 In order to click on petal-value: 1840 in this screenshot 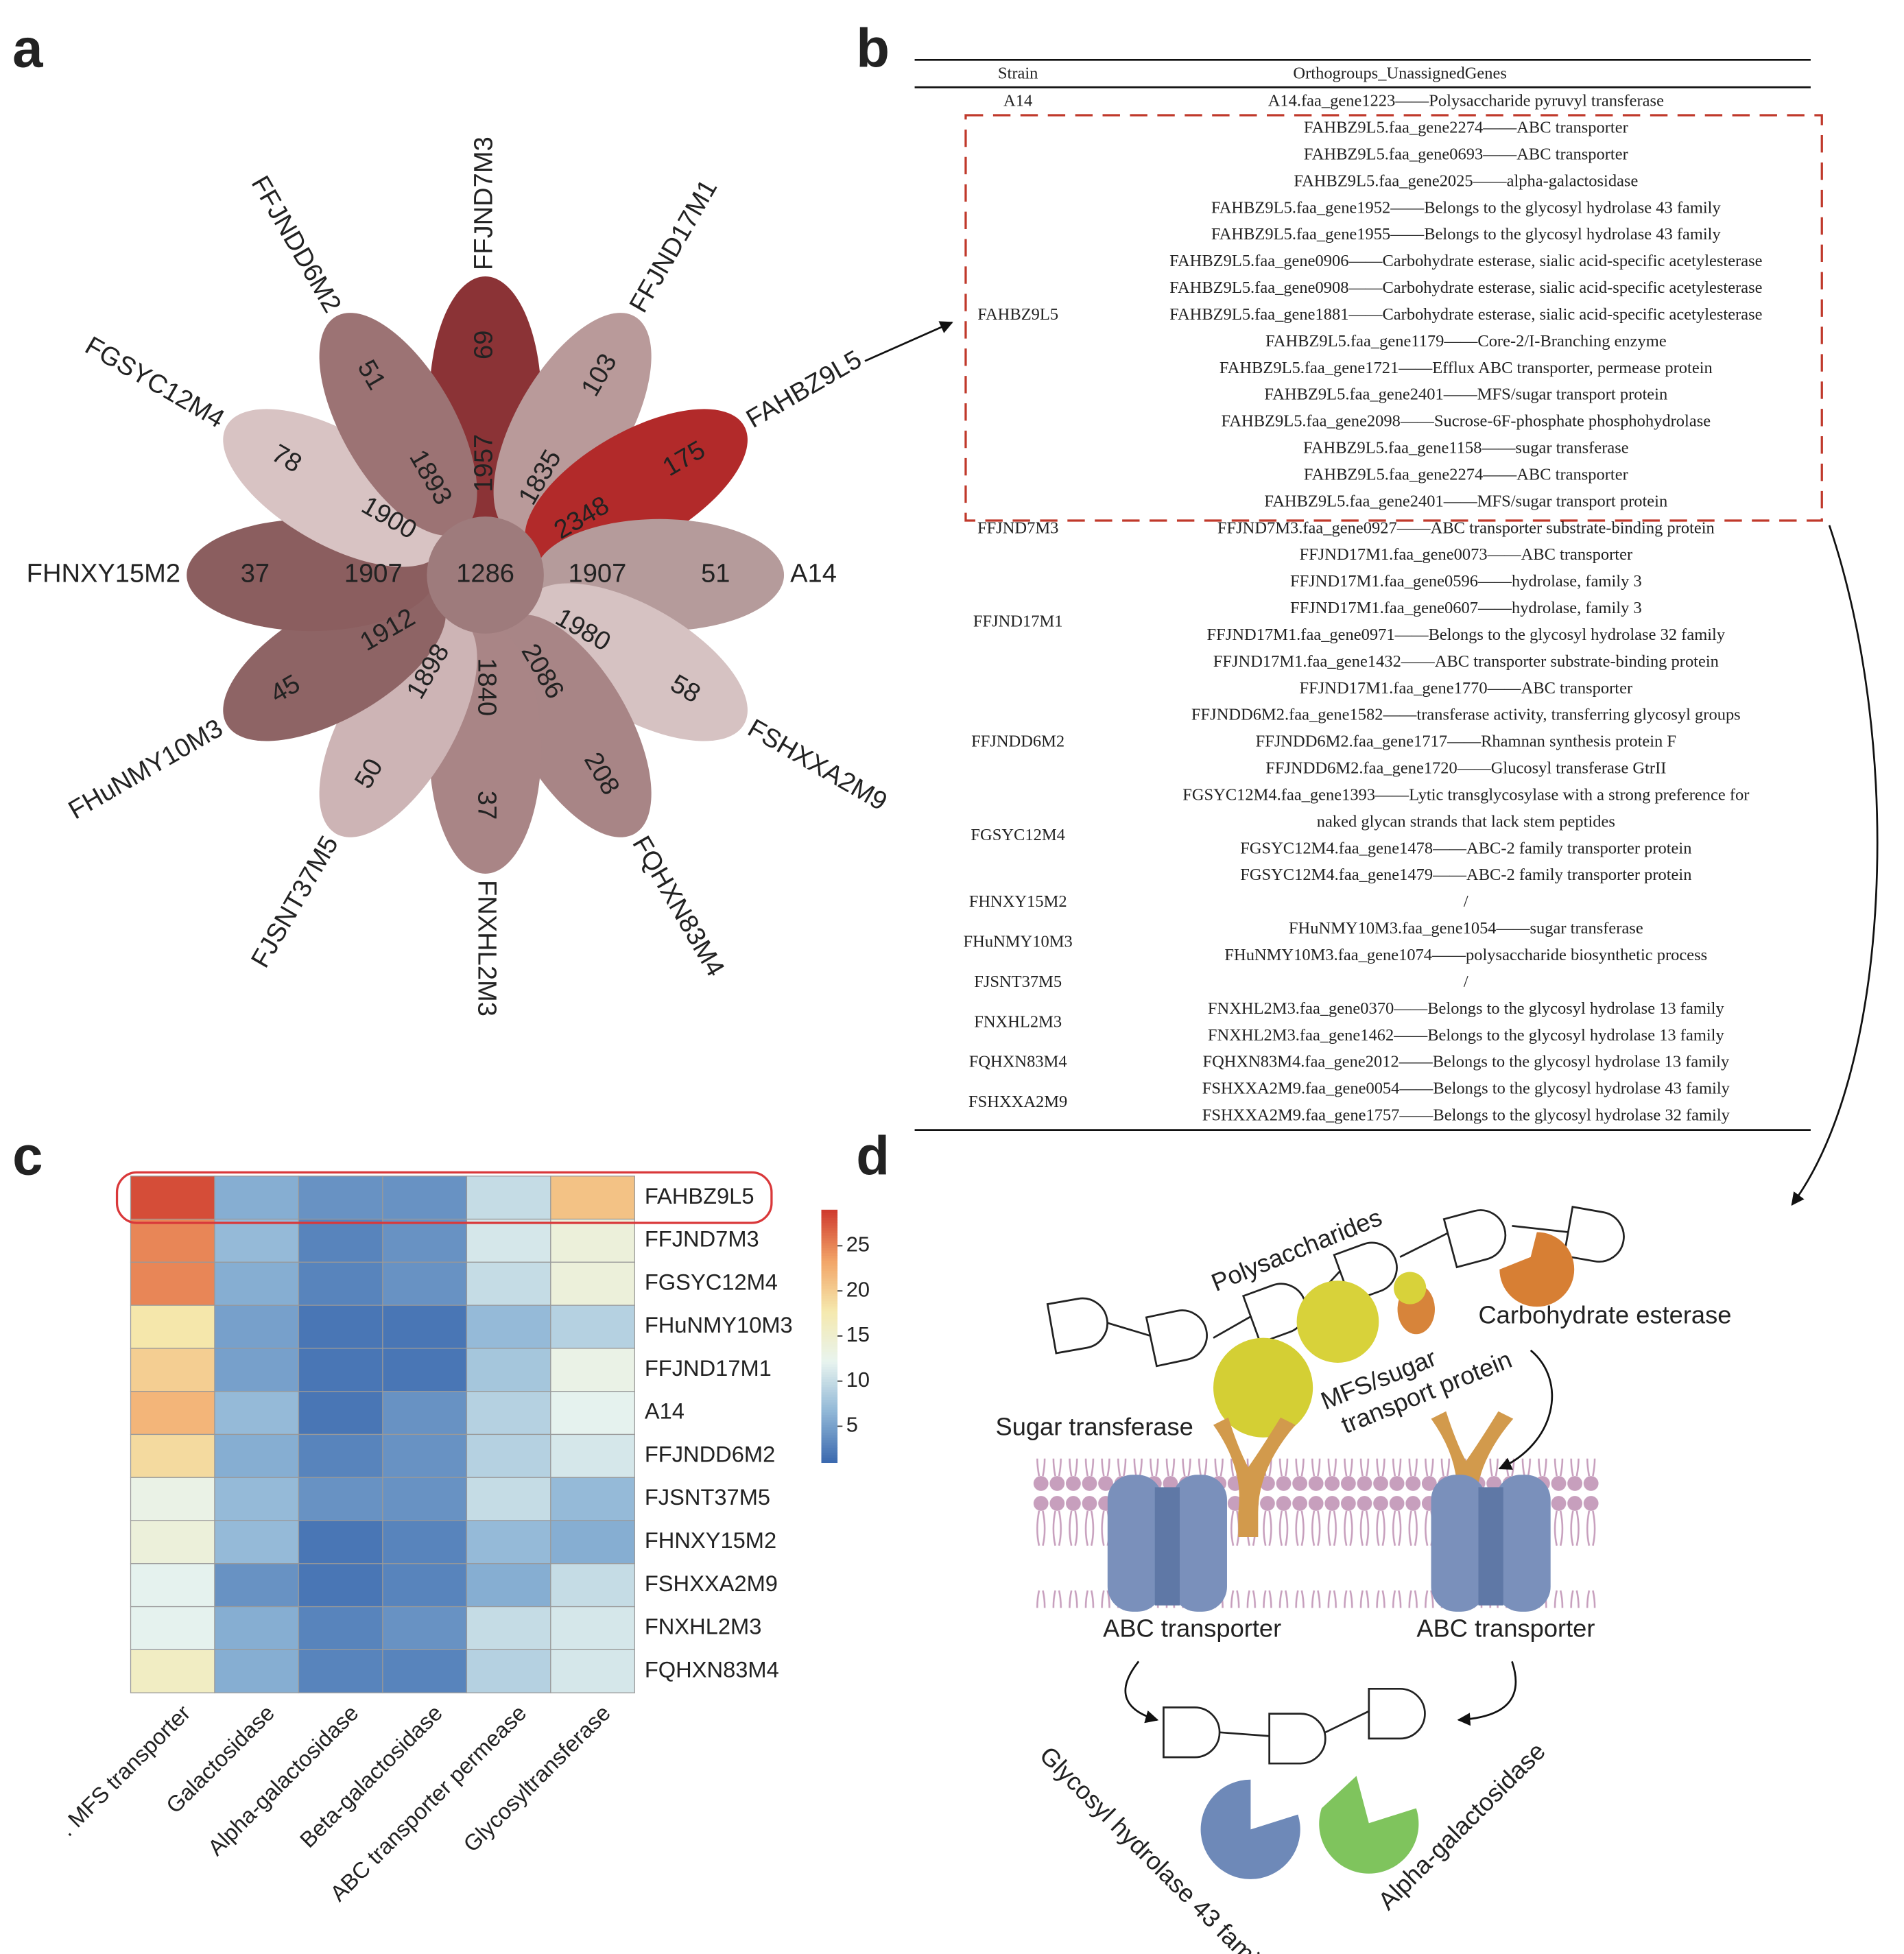, I will do `click(487, 687)`.